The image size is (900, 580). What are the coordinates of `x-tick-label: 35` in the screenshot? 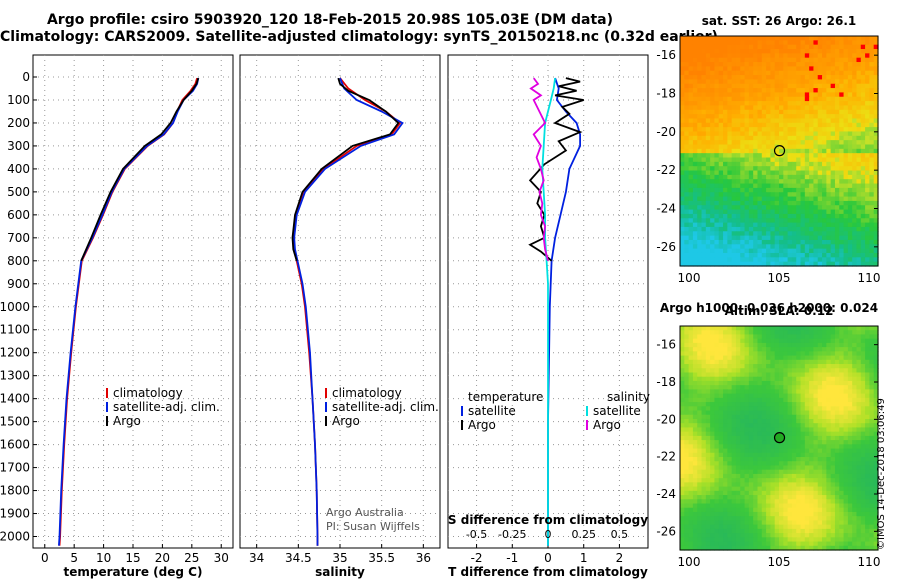 It's located at (339, 558).